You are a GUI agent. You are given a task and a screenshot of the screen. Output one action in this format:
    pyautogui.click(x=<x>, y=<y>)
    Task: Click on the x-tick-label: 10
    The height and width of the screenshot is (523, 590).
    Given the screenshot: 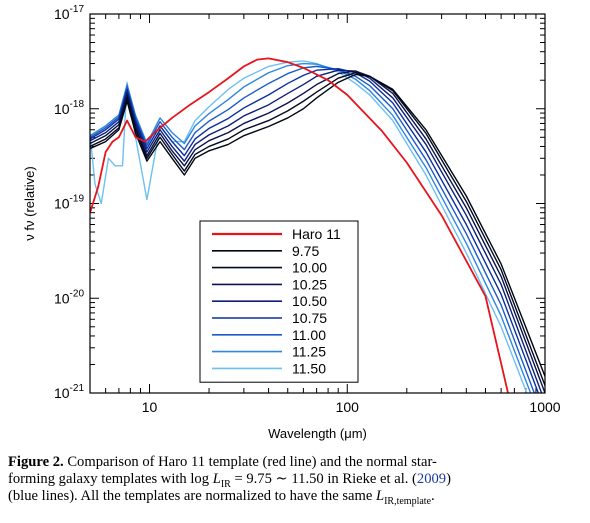 What is the action you would take?
    pyautogui.click(x=150, y=407)
    